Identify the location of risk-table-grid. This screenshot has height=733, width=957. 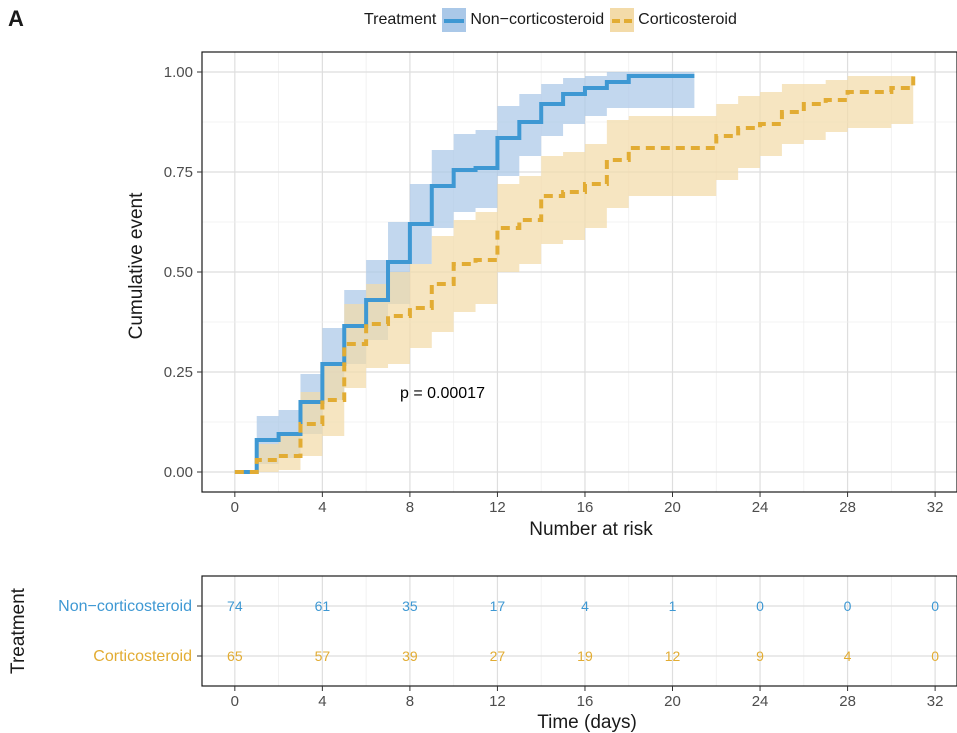
(579, 631).